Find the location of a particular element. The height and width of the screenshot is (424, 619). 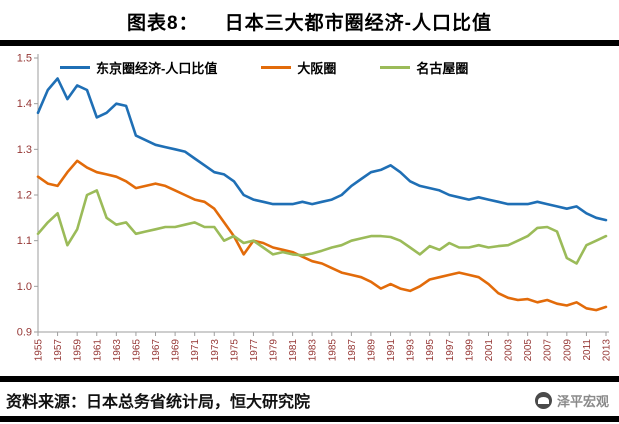

svg-text: 1977 is located at coordinates (254, 350).